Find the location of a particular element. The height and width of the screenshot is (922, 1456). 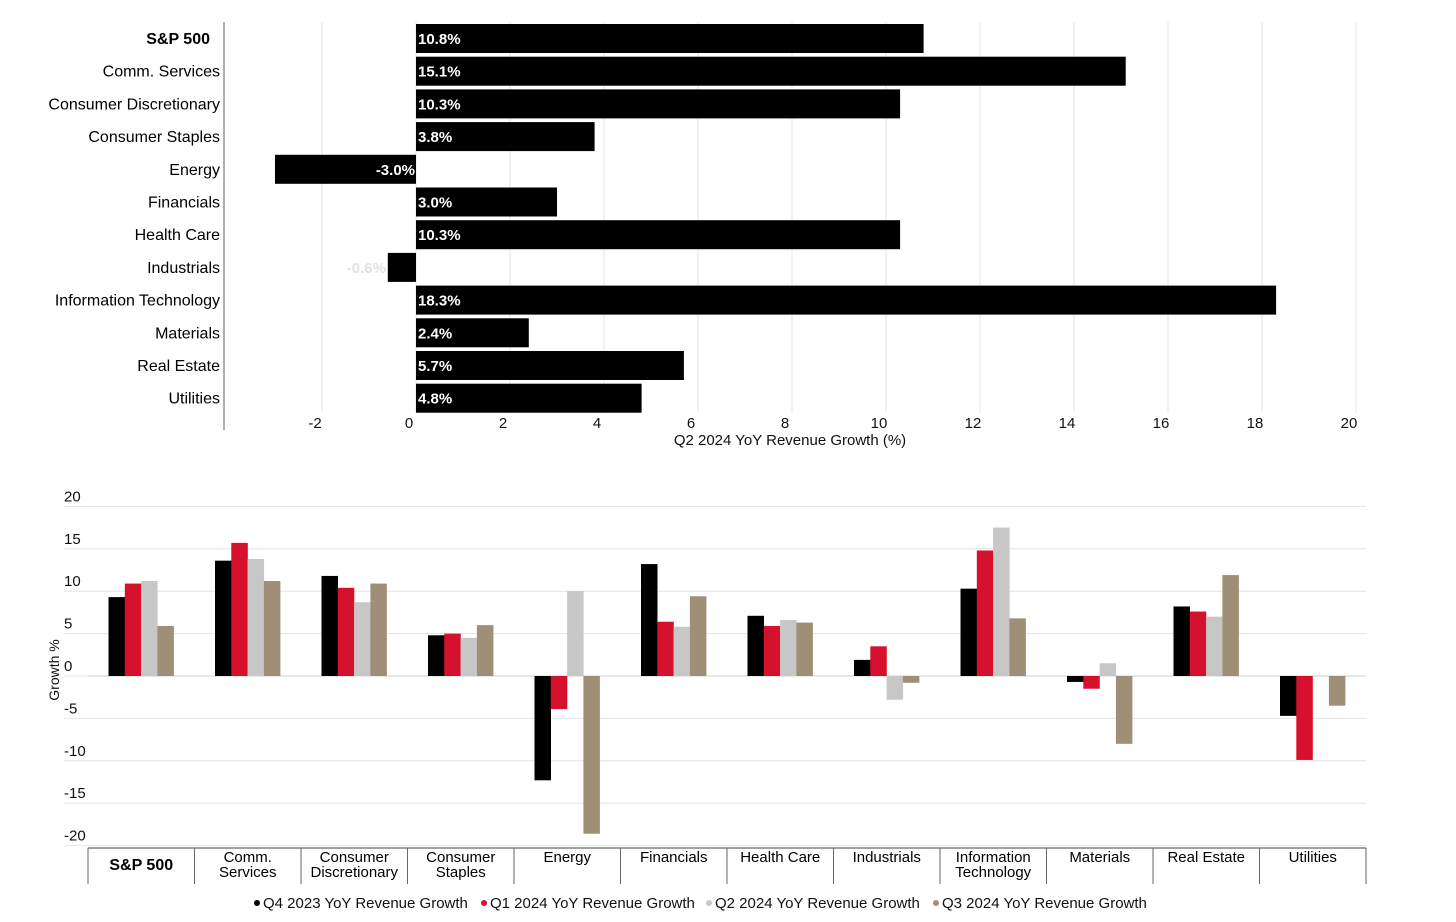

bar-industrials is located at coordinates (401, 267).